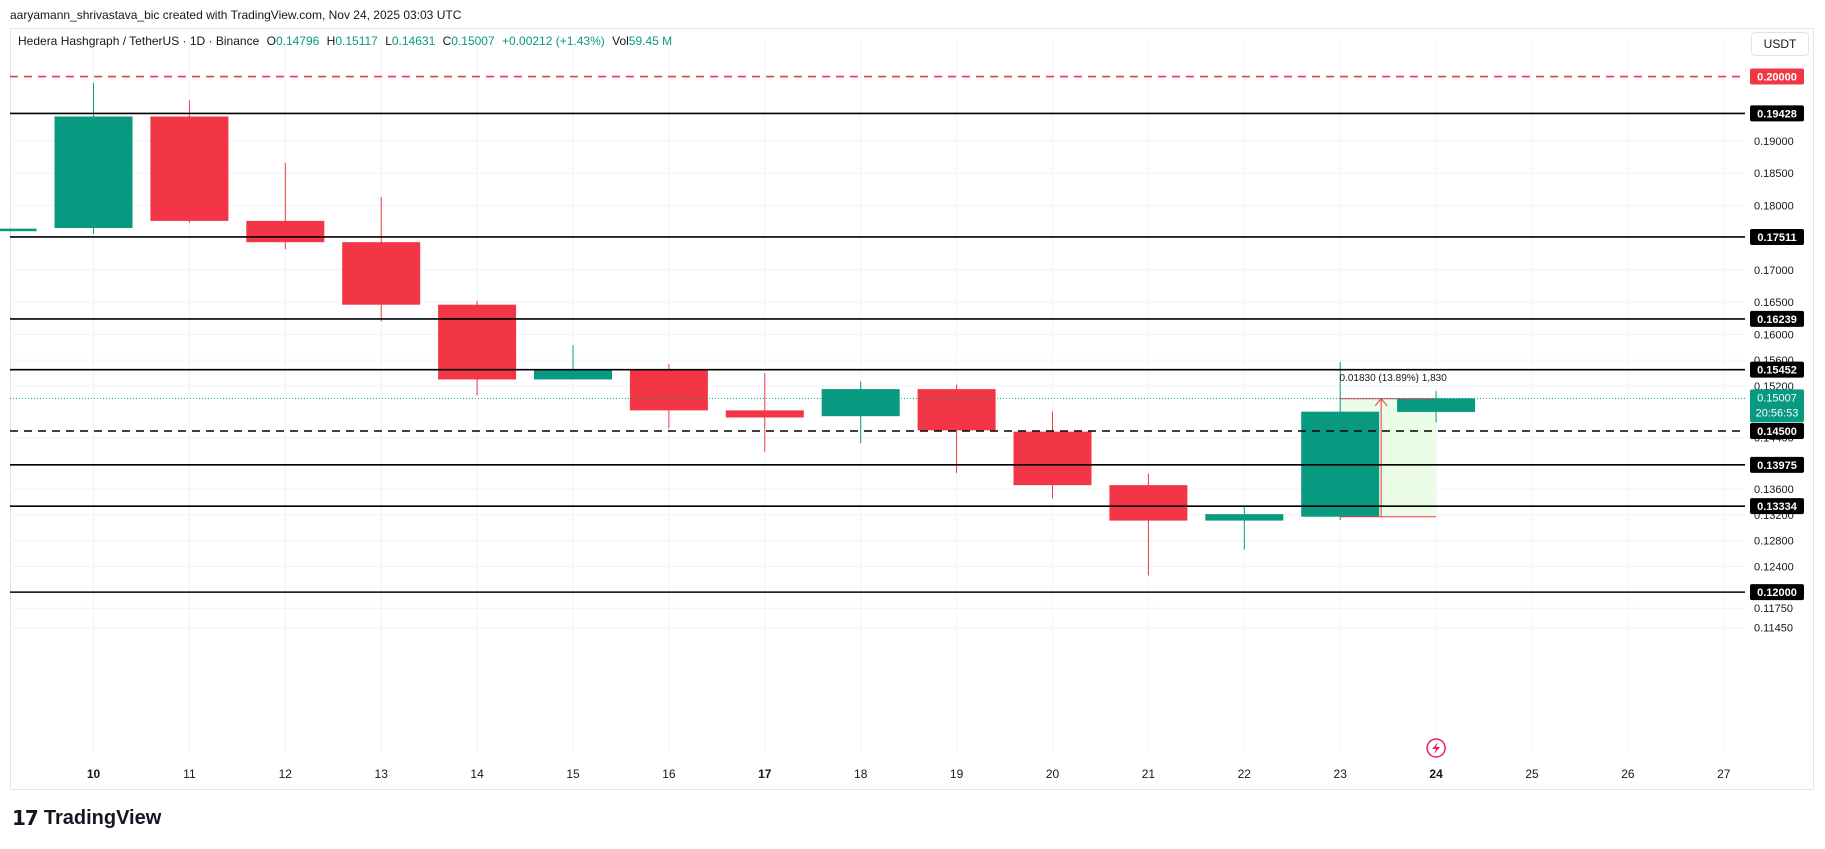 The width and height of the screenshot is (1825, 849). What do you see at coordinates (1777, 413) in the screenshot?
I see `bar-countdown-label: 20:56:53` at bounding box center [1777, 413].